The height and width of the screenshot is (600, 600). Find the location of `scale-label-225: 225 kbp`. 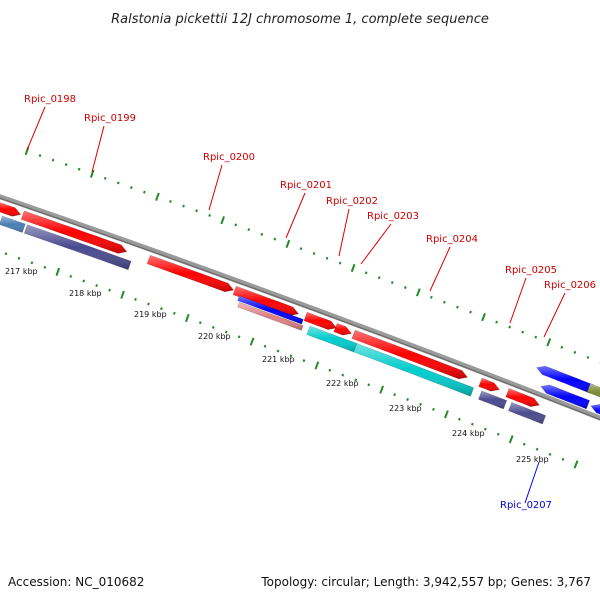

scale-label-225: 225 kbp is located at coordinates (532, 459).